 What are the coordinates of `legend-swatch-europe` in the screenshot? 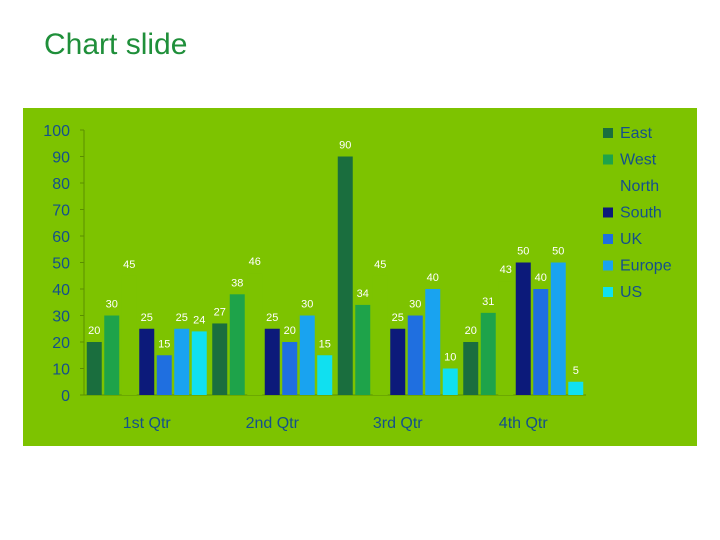 It's located at (608, 265).